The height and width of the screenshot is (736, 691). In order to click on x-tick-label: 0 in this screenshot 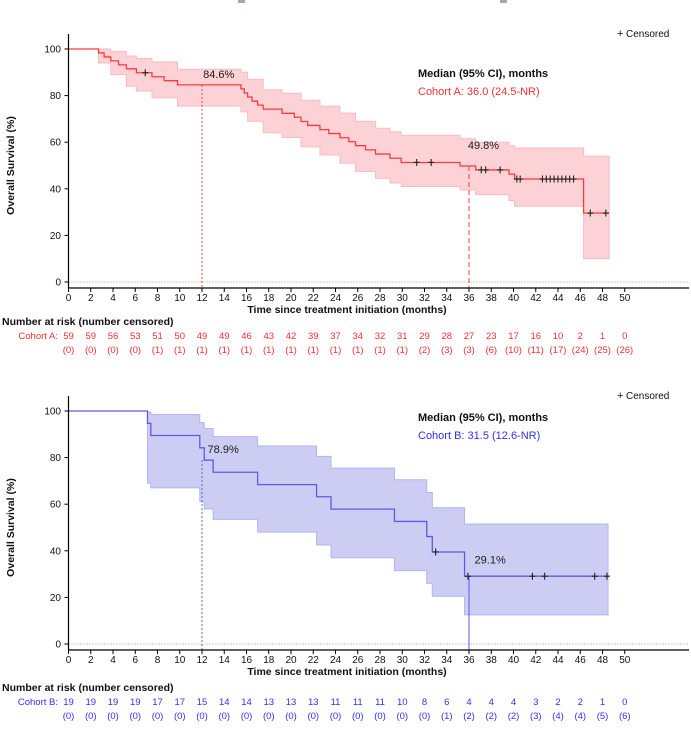, I will do `click(69, 660)`.